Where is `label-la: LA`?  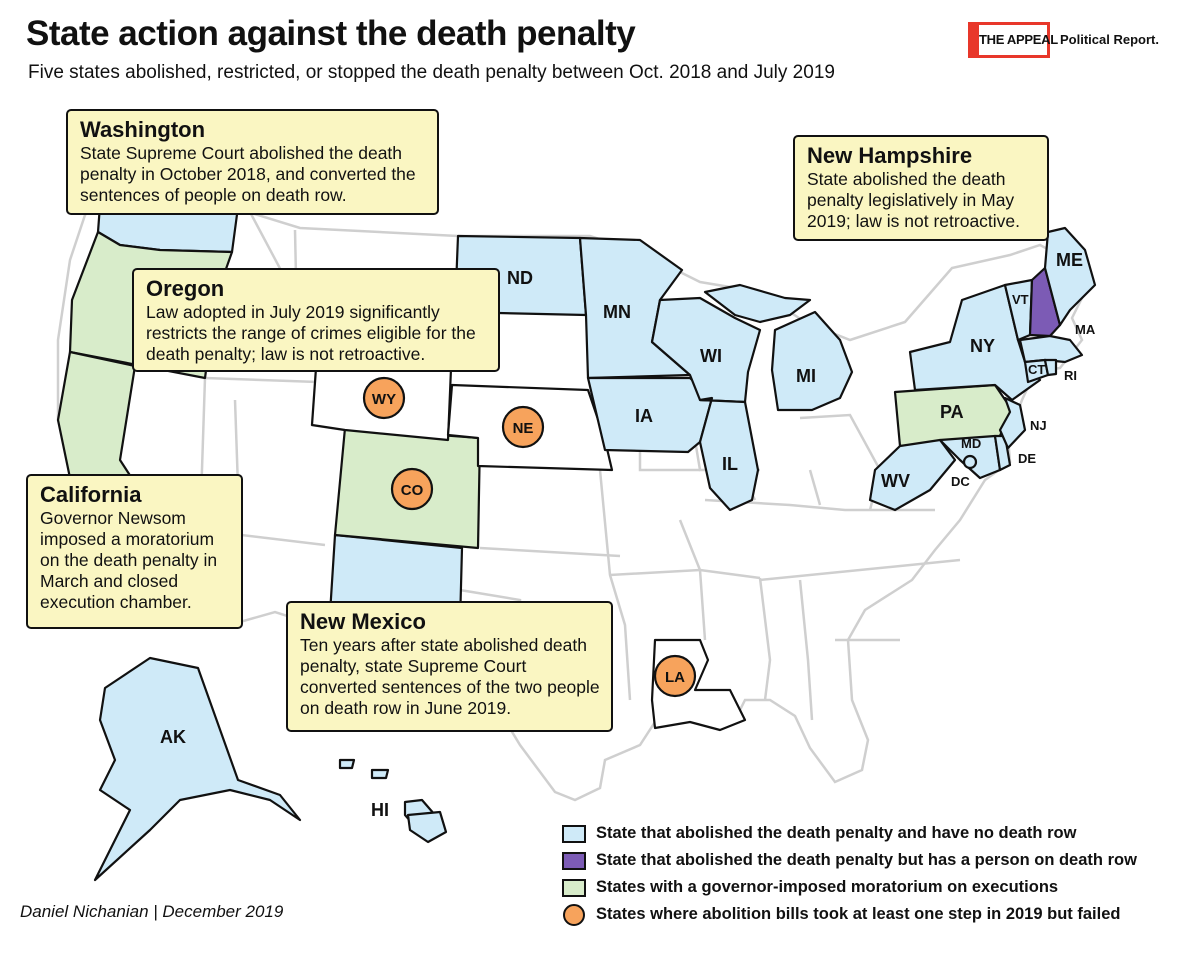
label-la: LA is located at coordinates (675, 677).